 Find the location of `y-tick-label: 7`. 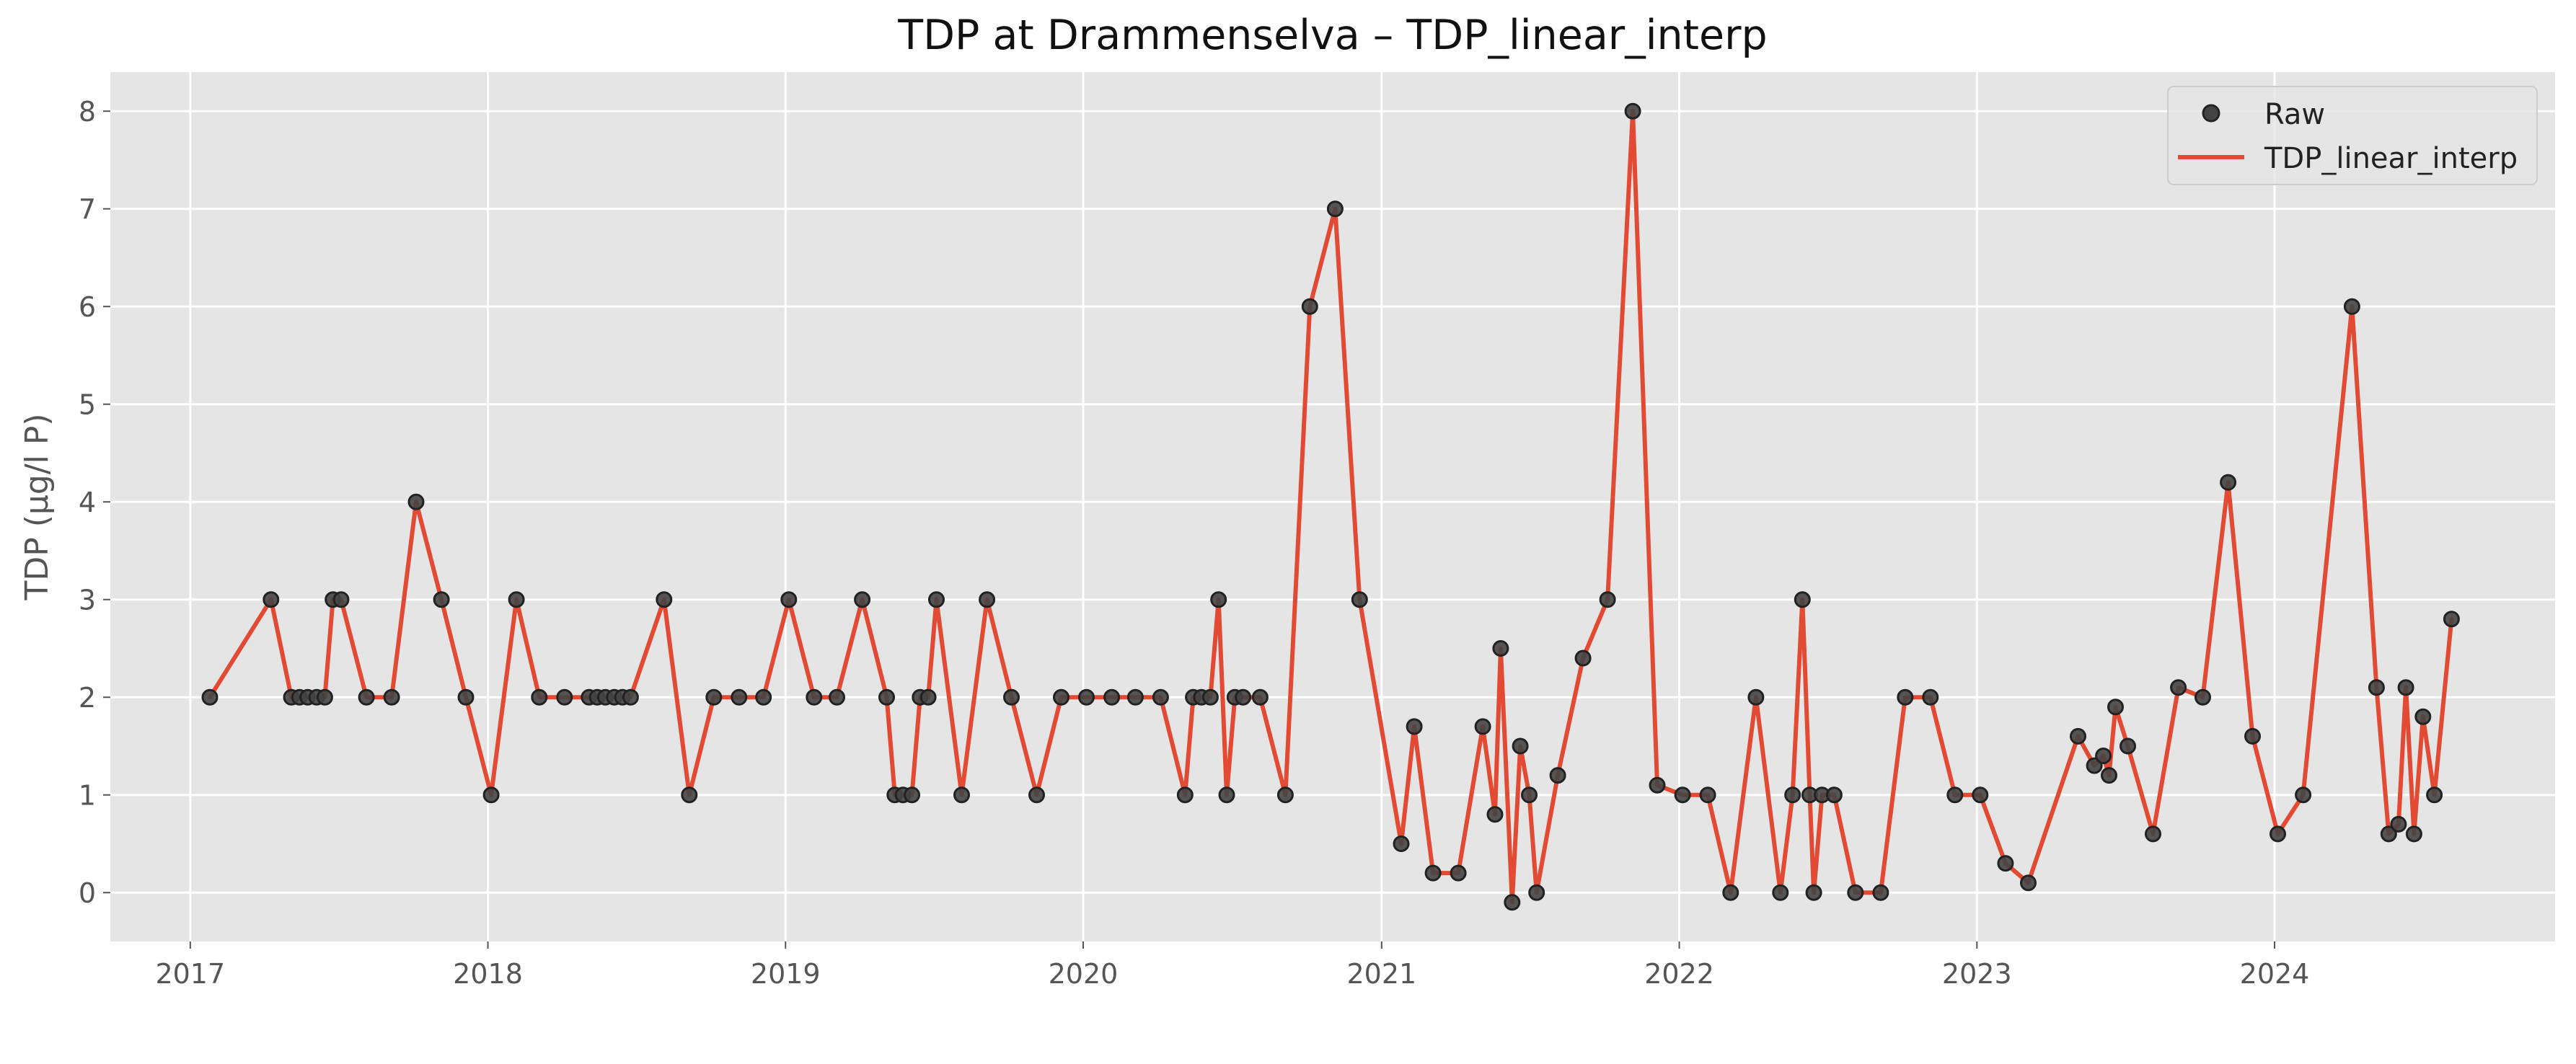

y-tick-label: 7 is located at coordinates (87, 210).